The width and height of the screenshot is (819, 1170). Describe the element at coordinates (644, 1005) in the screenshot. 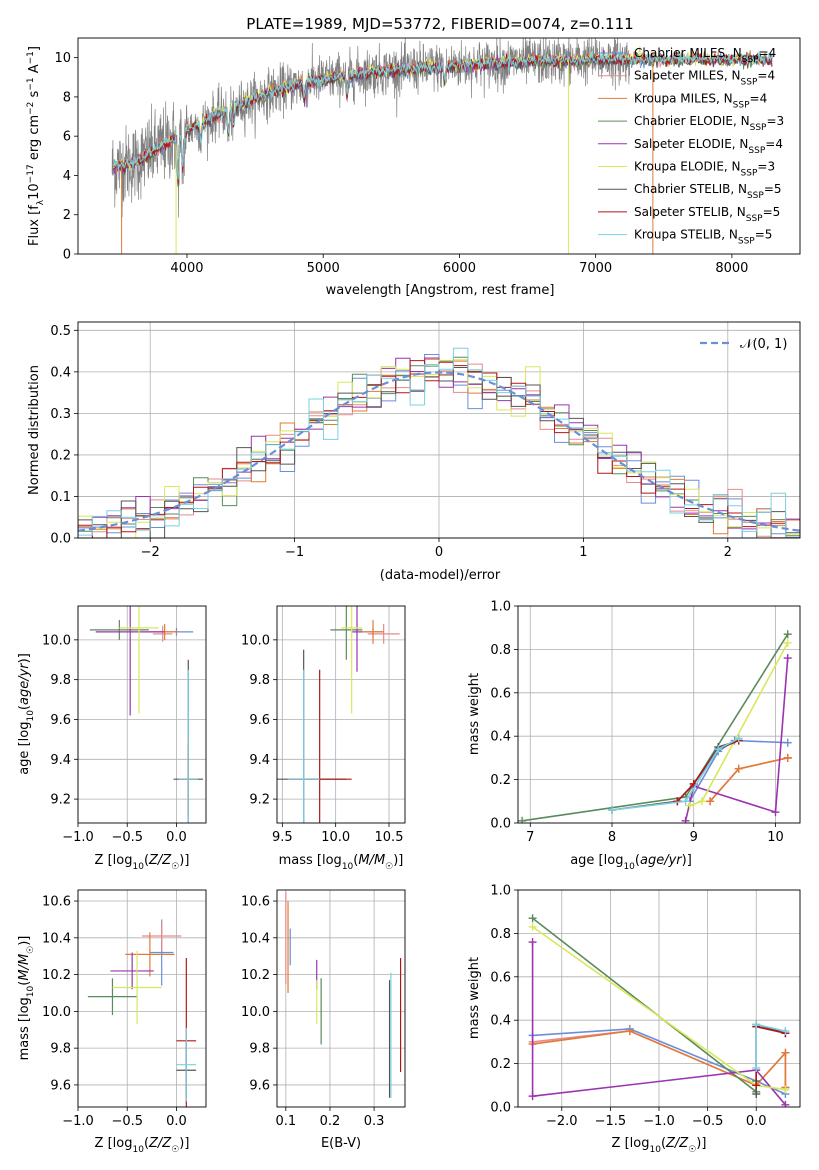

I see `series-line-chabrier-elodie` at that location.